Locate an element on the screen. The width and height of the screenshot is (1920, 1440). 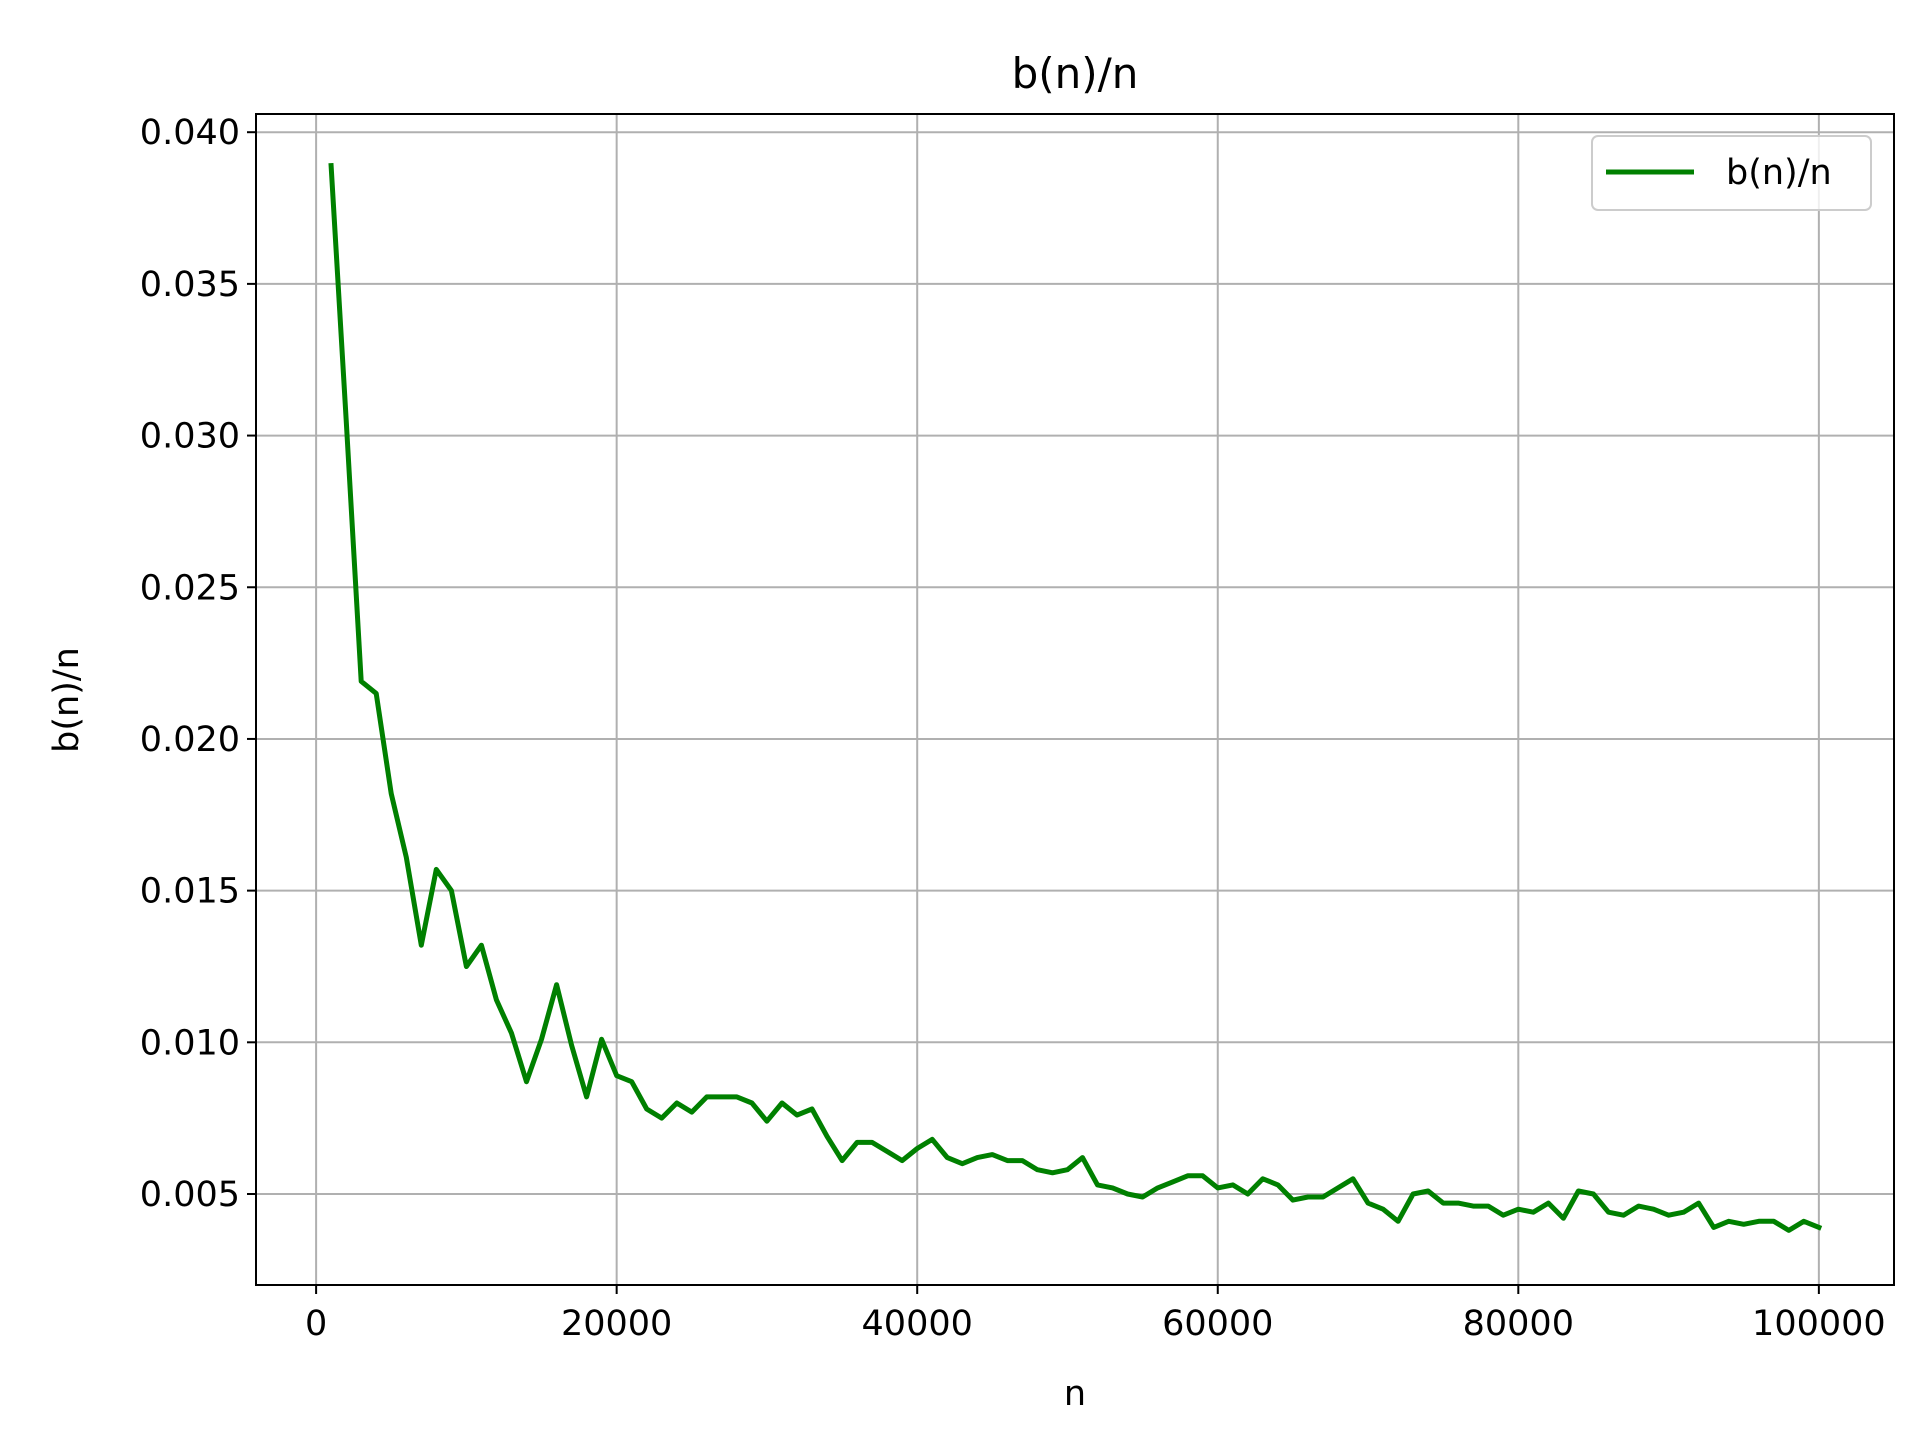
legend-label: b(n)/n is located at coordinates (1779, 173).